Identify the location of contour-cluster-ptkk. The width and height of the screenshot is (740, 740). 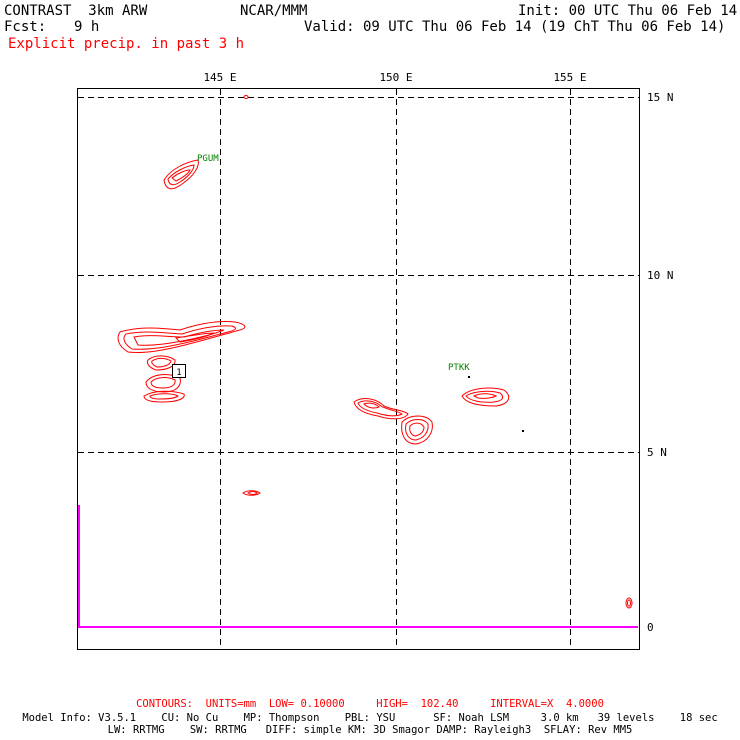
(485, 397).